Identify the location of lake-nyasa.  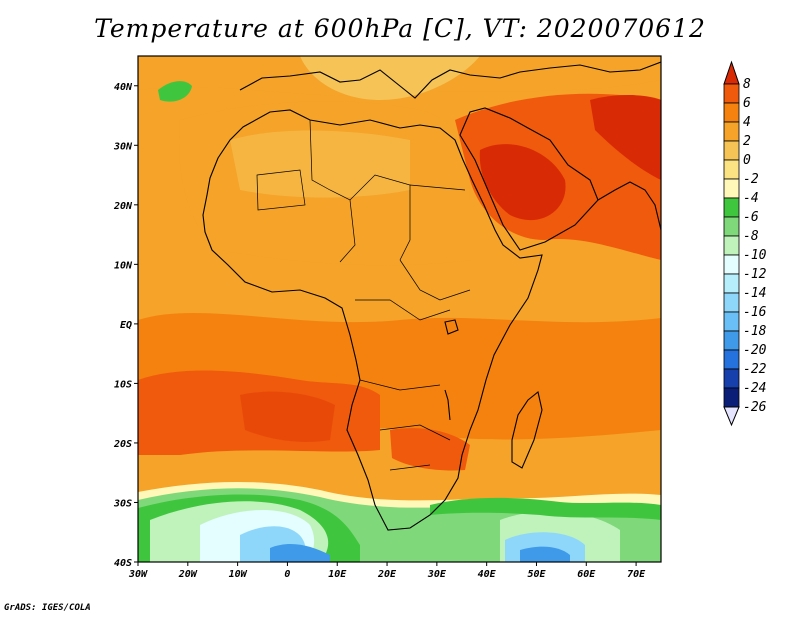
(447, 405).